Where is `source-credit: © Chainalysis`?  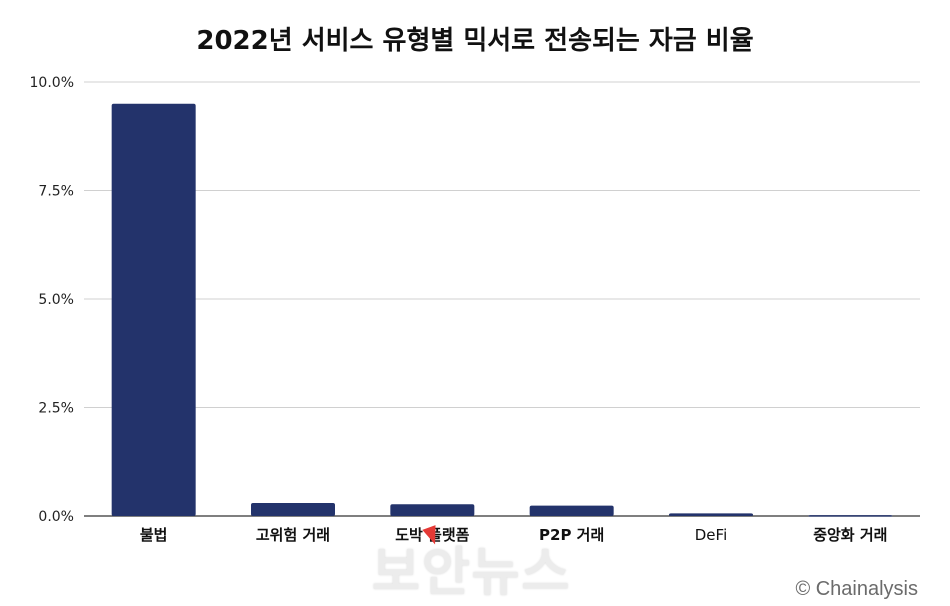
source-credit: © Chainalysis is located at coordinates (856, 589).